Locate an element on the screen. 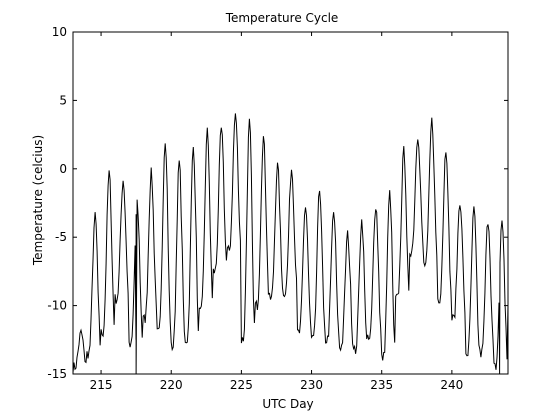 This screenshot has width=560, height=420. x-tick-label: 235 is located at coordinates (381, 385).